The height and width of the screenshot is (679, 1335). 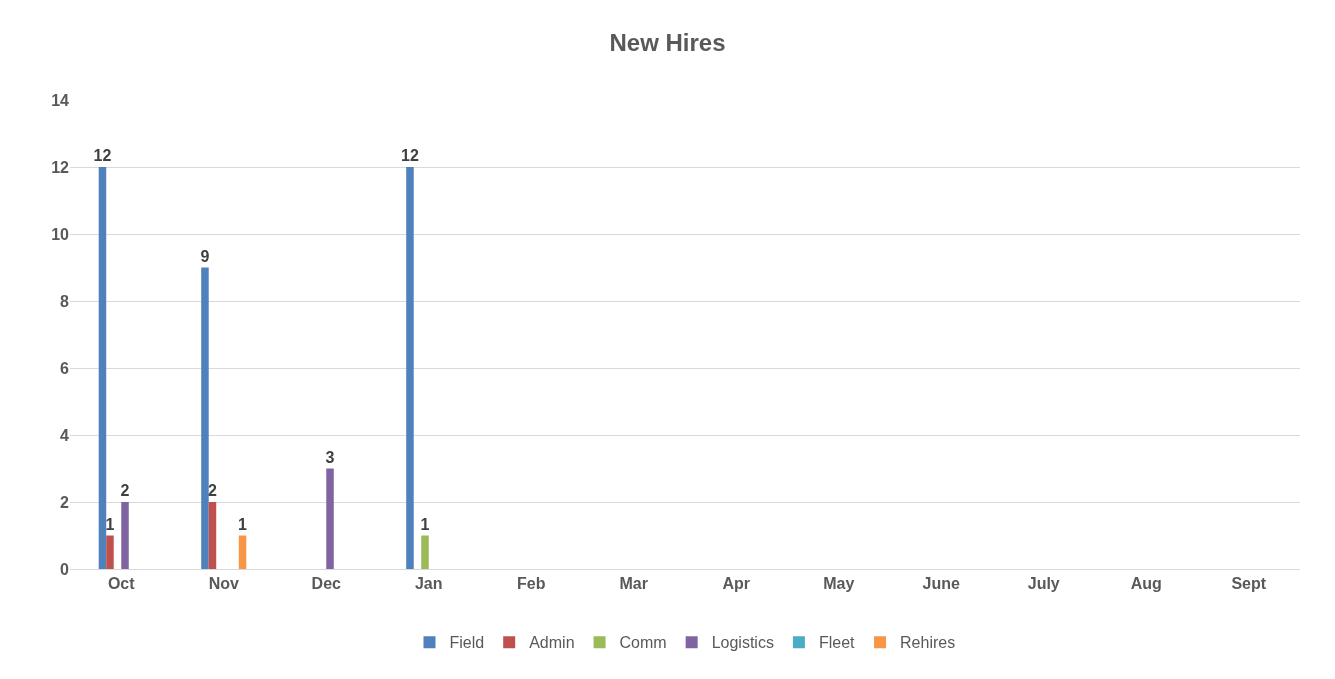 What do you see at coordinates (643, 643) in the screenshot?
I see `legend-label: Comm` at bounding box center [643, 643].